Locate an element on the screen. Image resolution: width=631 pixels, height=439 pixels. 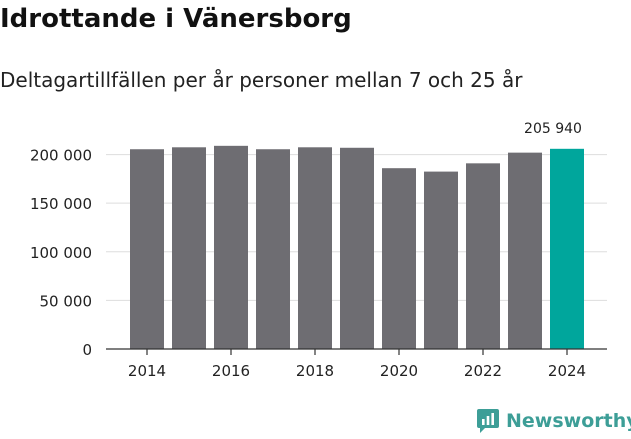
bar-2017 is located at coordinates (273, 249).